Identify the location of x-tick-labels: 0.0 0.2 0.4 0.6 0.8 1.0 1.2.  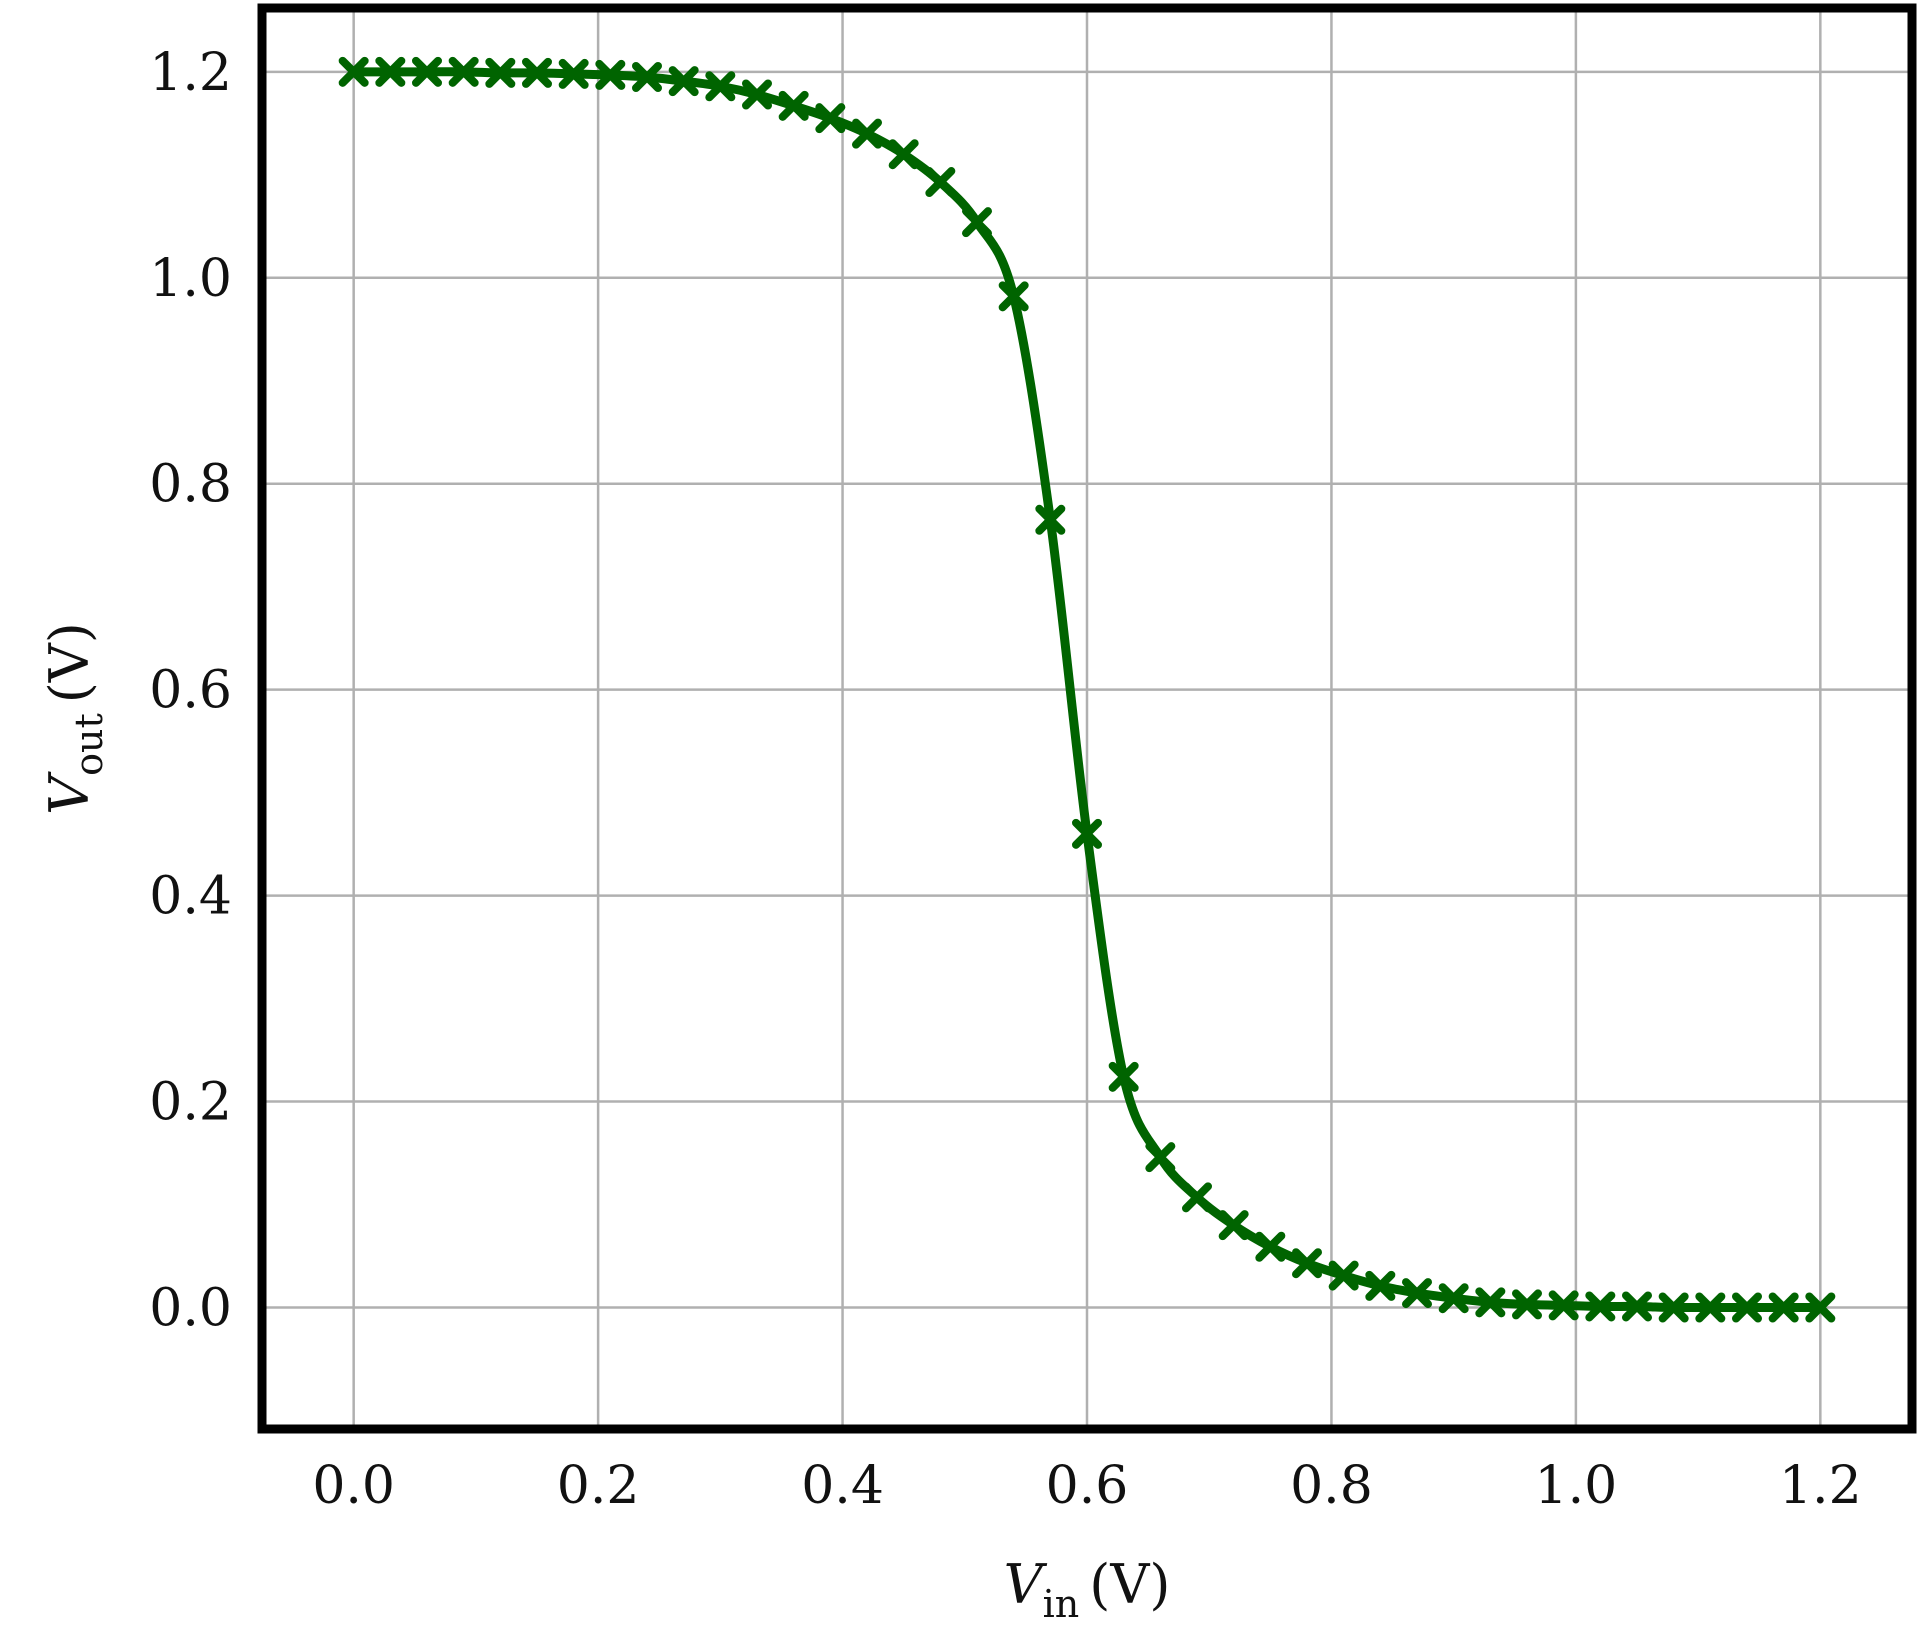
(1086, 1486).